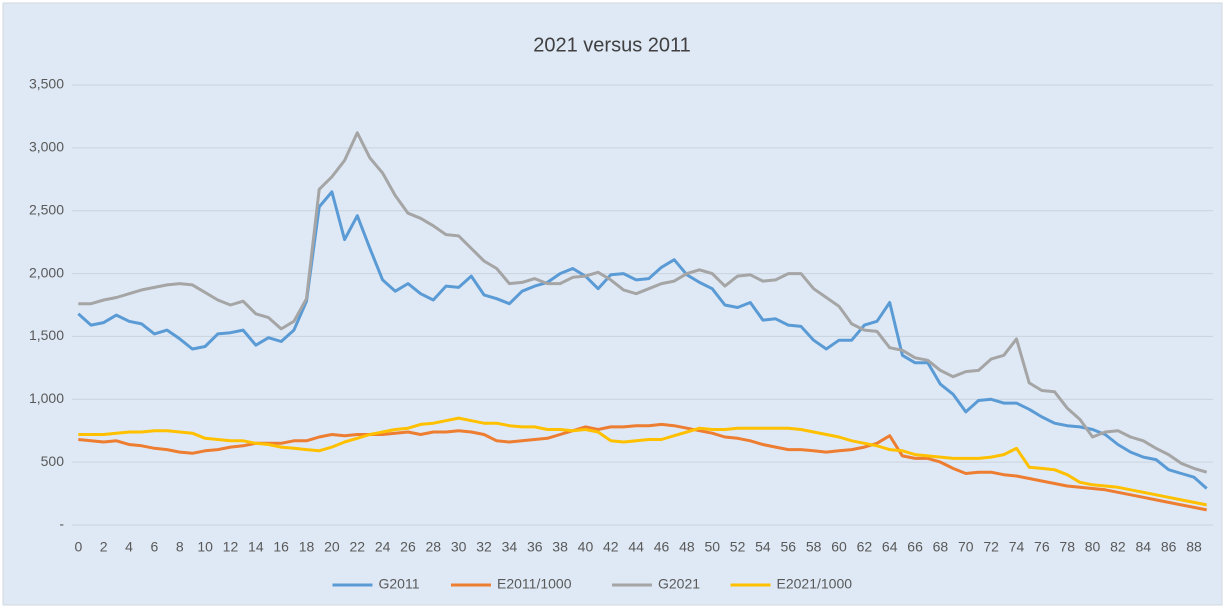 Image resolution: width=1225 pixels, height=608 pixels. What do you see at coordinates (763, 547) in the screenshot?
I see `x-tick-label: 54` at bounding box center [763, 547].